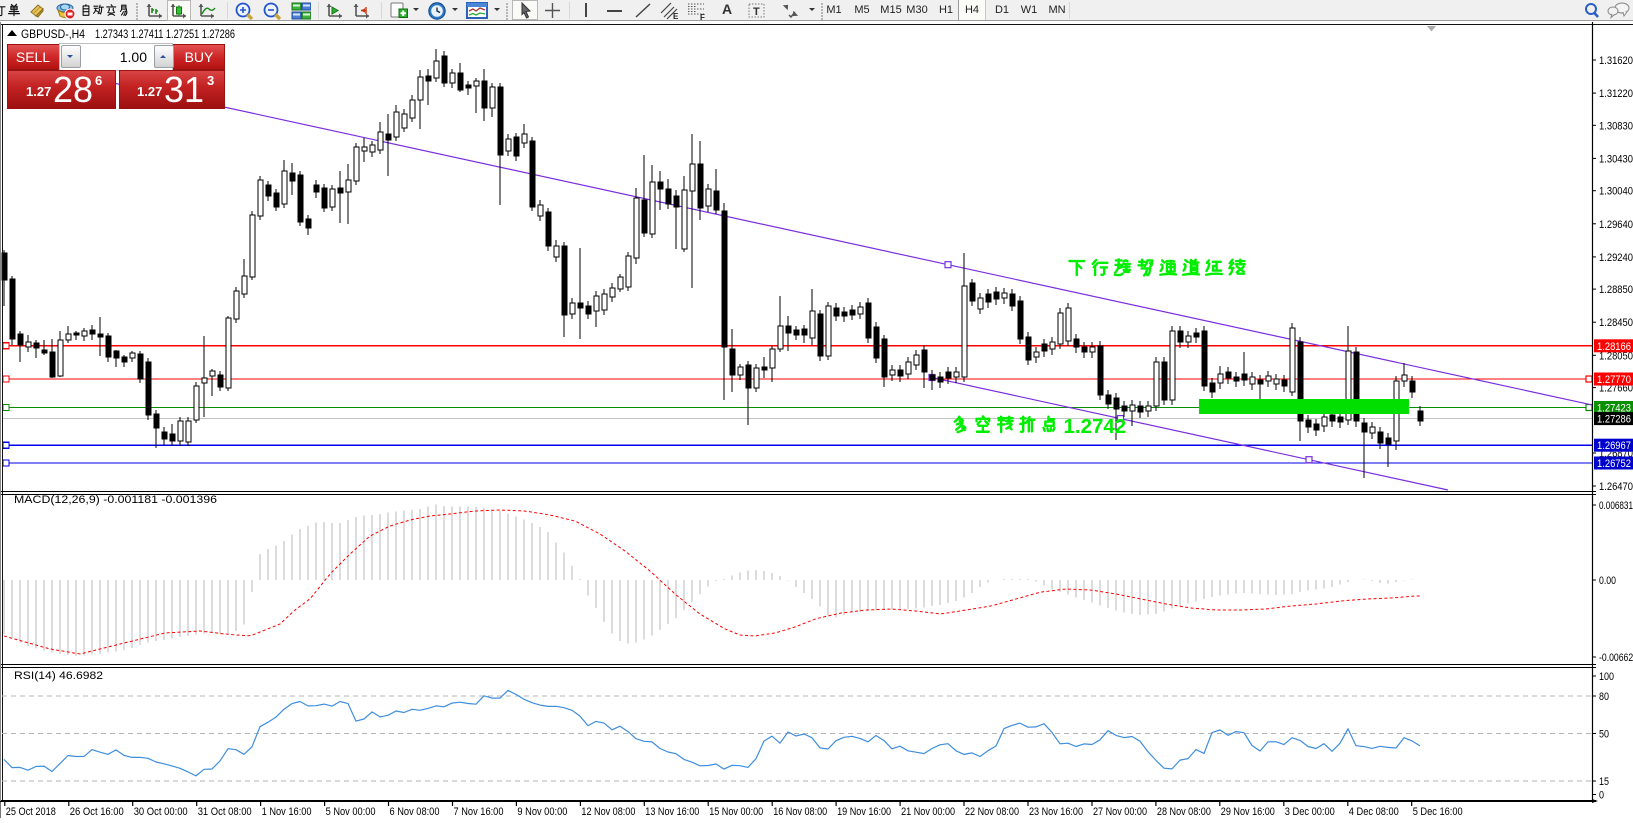 The image size is (1633, 823). What do you see at coordinates (1616, 126) in the screenshot?
I see `svg-text: 1.30830` at bounding box center [1616, 126].